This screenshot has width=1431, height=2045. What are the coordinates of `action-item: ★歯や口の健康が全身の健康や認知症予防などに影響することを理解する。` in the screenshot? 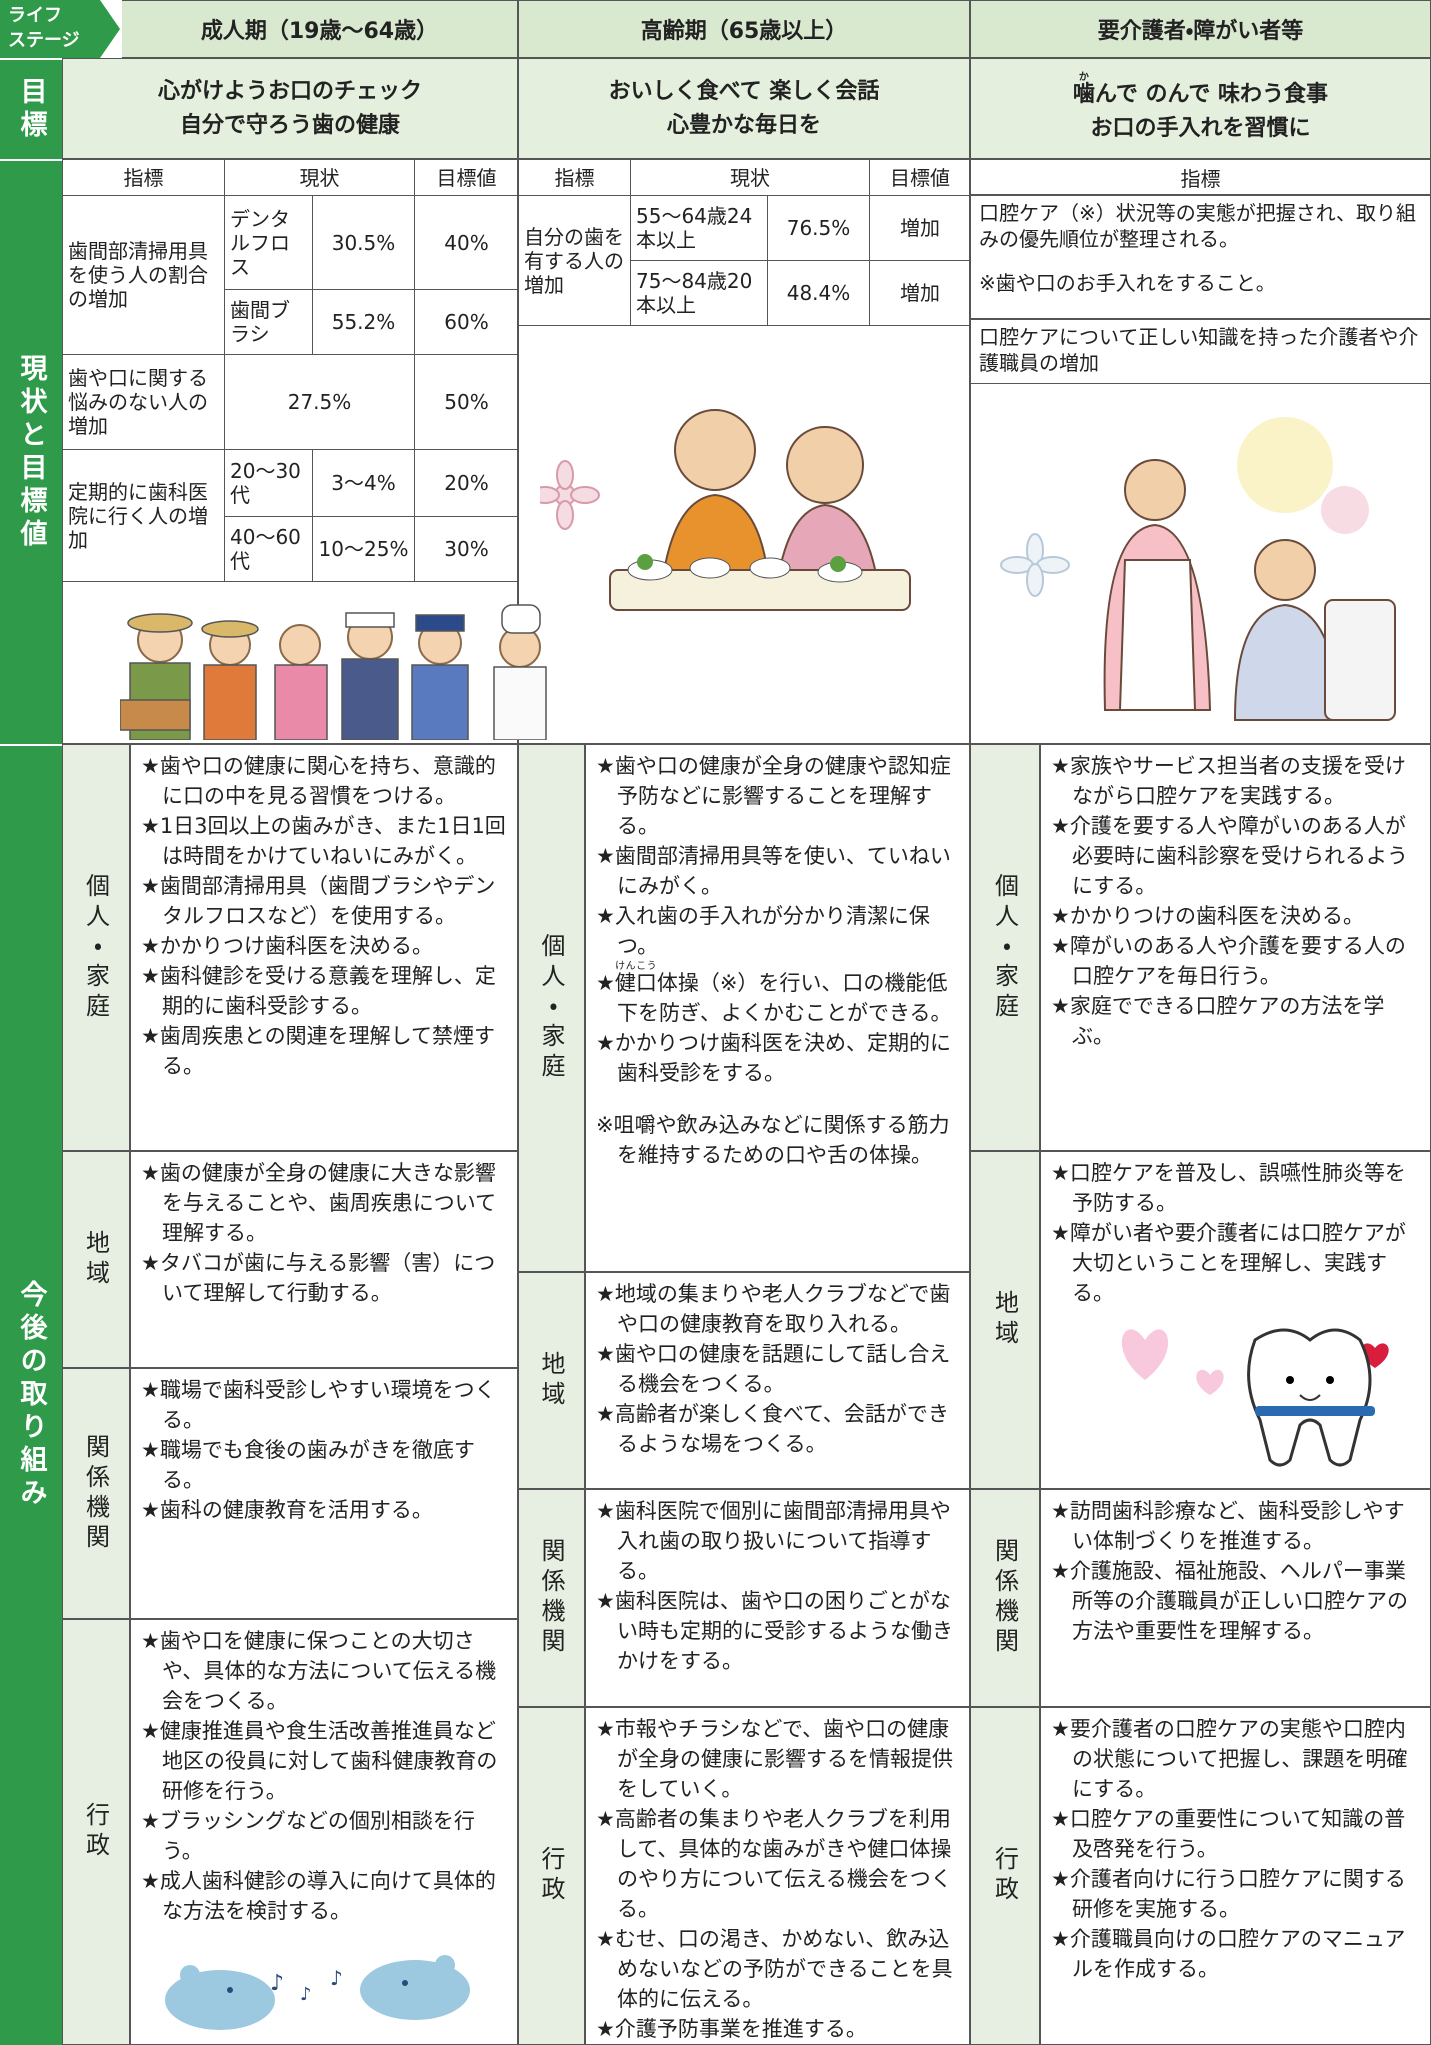 It's located at (773, 796).